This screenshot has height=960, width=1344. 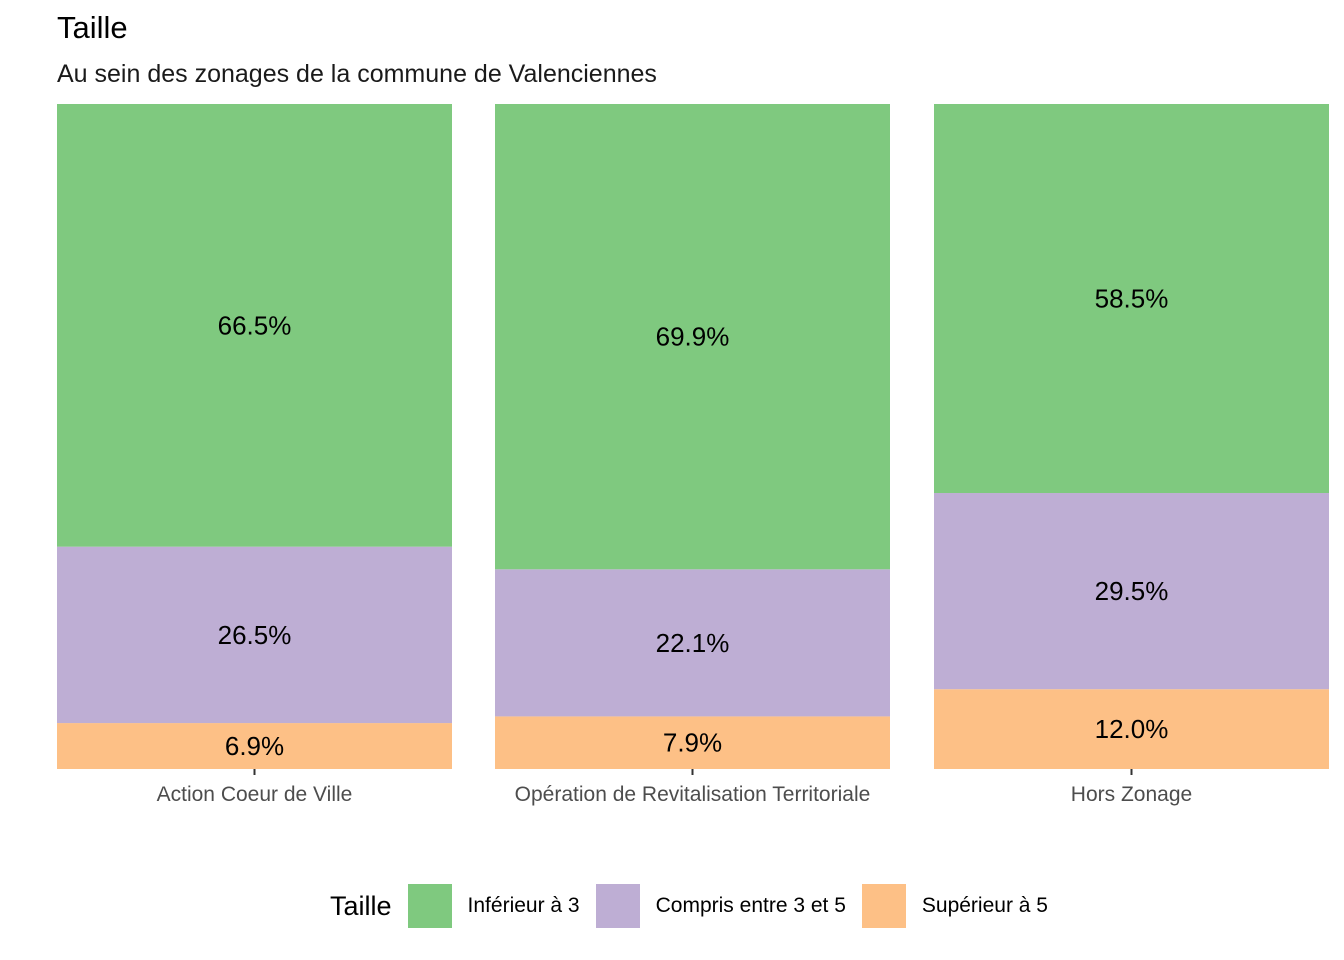 What do you see at coordinates (693, 794) in the screenshot?
I see `x-tick-label: Opération de Revitalisation Territoriale` at bounding box center [693, 794].